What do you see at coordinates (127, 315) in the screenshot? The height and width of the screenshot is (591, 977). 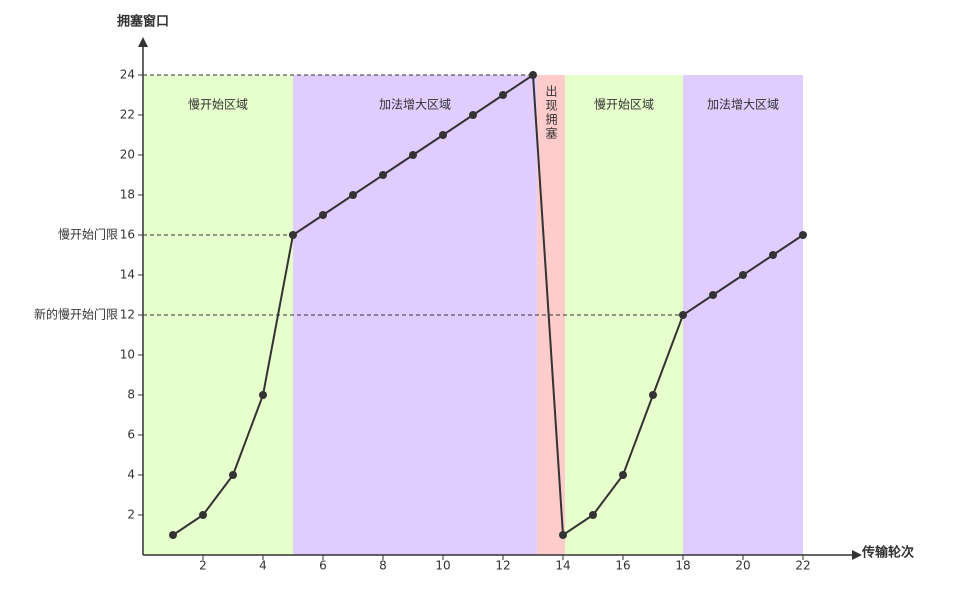 I see `y-tick-label: 12` at bounding box center [127, 315].